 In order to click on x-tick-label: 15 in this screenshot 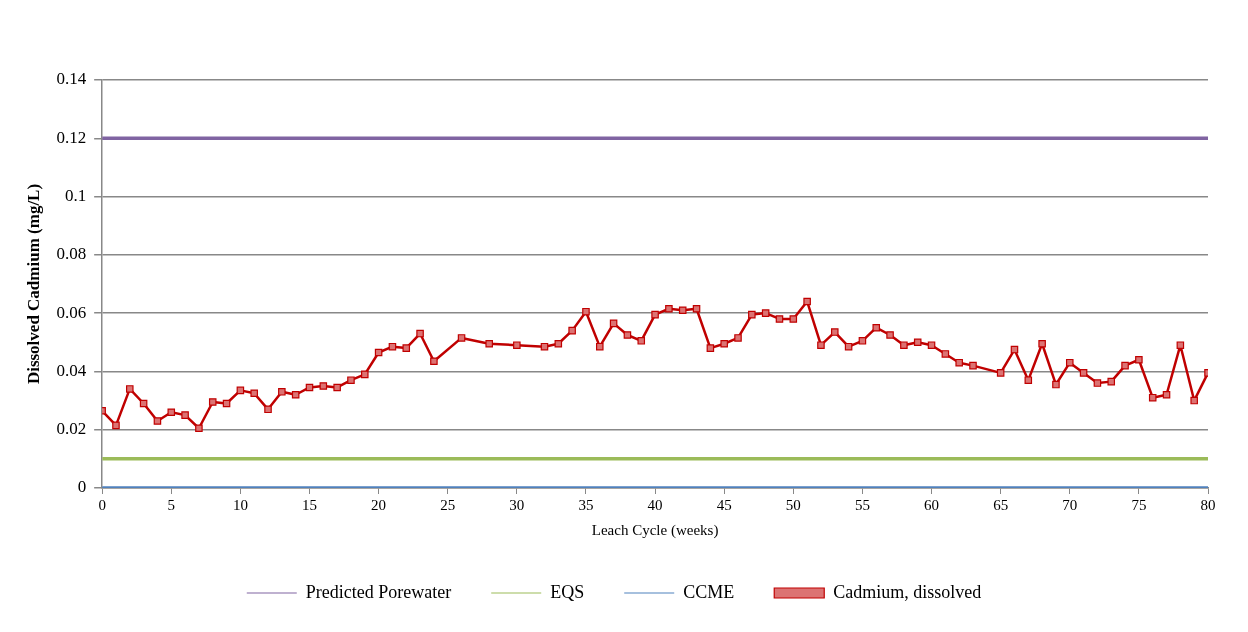, I will do `click(309, 504)`.